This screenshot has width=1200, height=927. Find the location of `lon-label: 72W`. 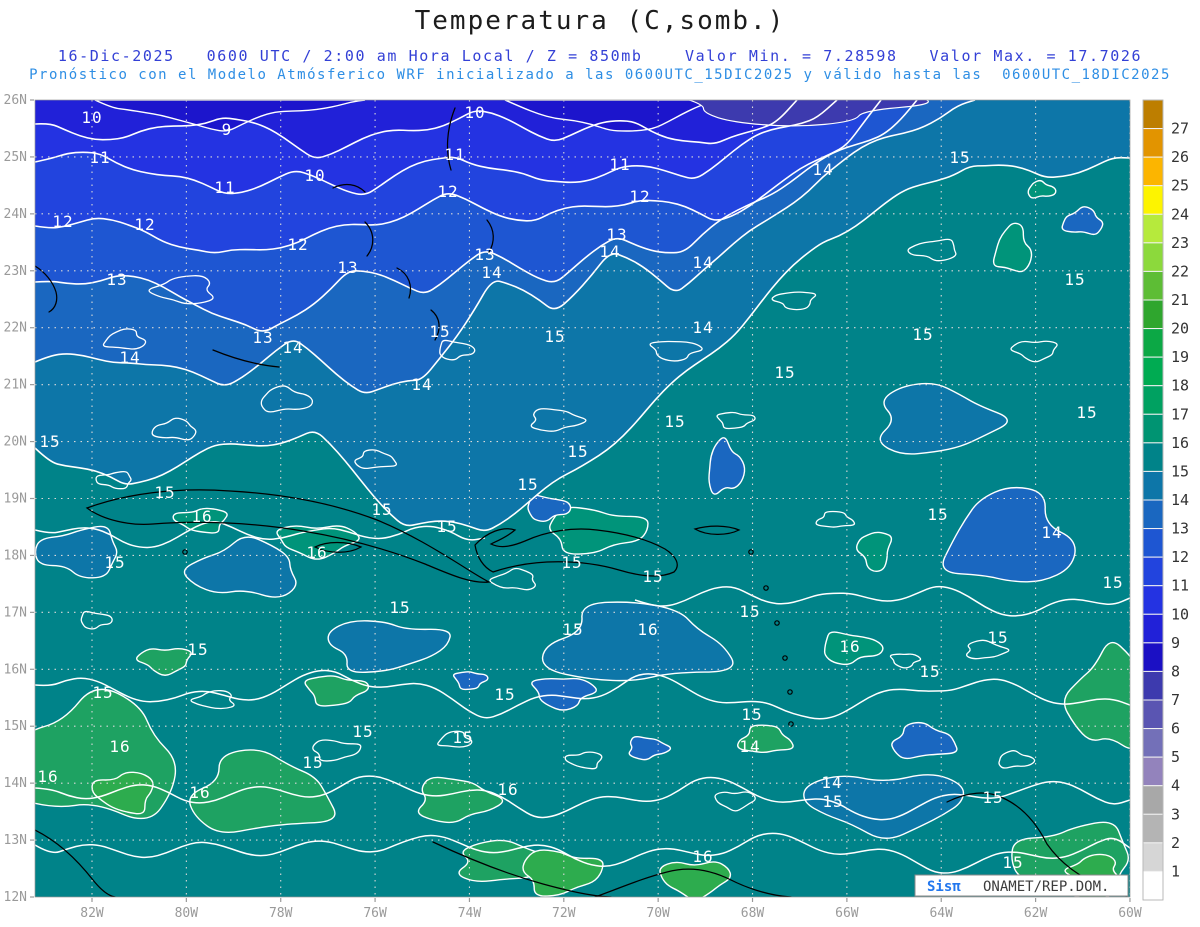

lon-label: 72W is located at coordinates (564, 913).